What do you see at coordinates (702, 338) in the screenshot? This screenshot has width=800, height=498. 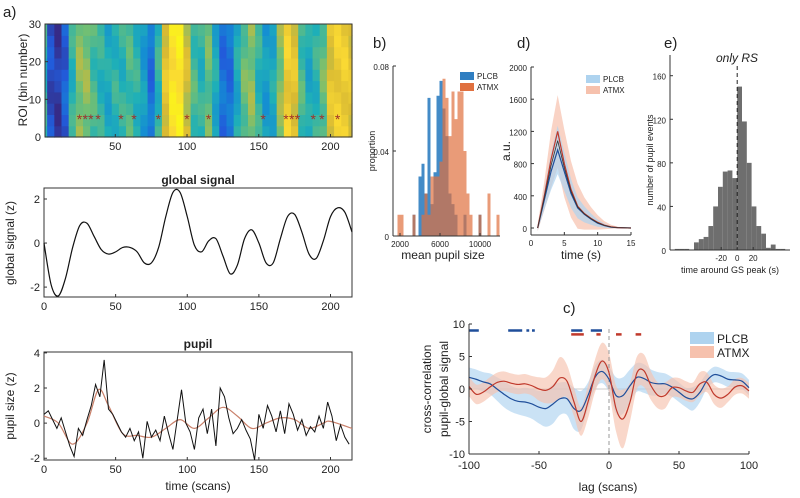 I see `legend-swatch-plcb` at bounding box center [702, 338].